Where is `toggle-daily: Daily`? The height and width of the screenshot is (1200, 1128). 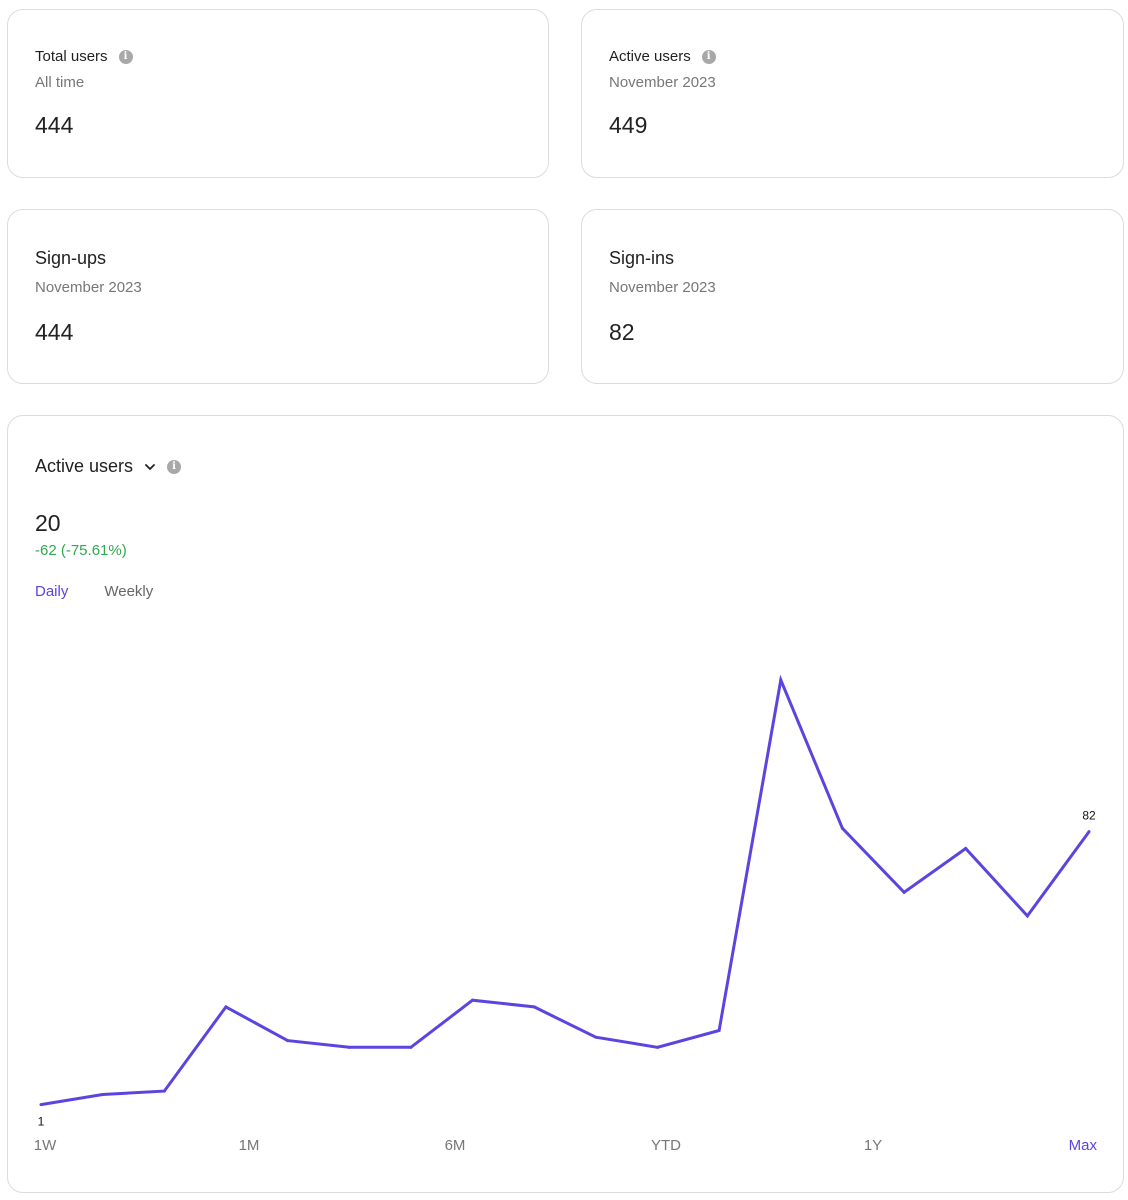
toggle-daily: Daily is located at coordinates (52, 591).